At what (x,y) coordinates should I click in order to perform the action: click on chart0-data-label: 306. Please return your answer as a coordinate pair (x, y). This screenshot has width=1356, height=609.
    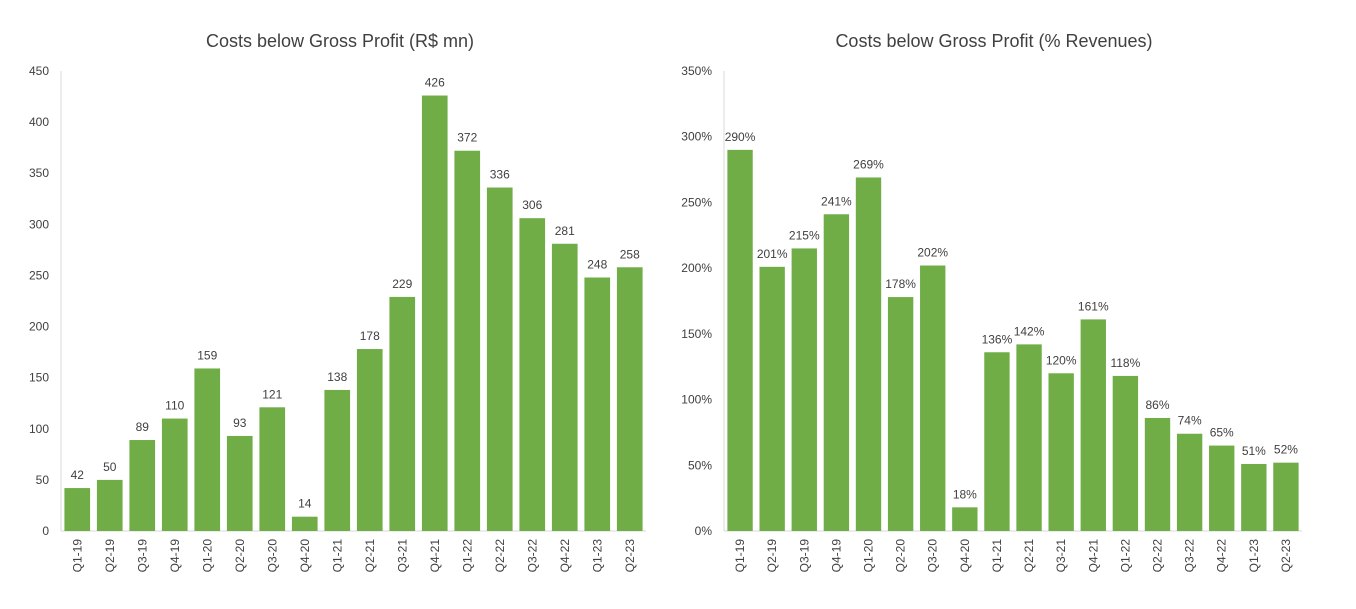
    Looking at the image, I should click on (532, 205).